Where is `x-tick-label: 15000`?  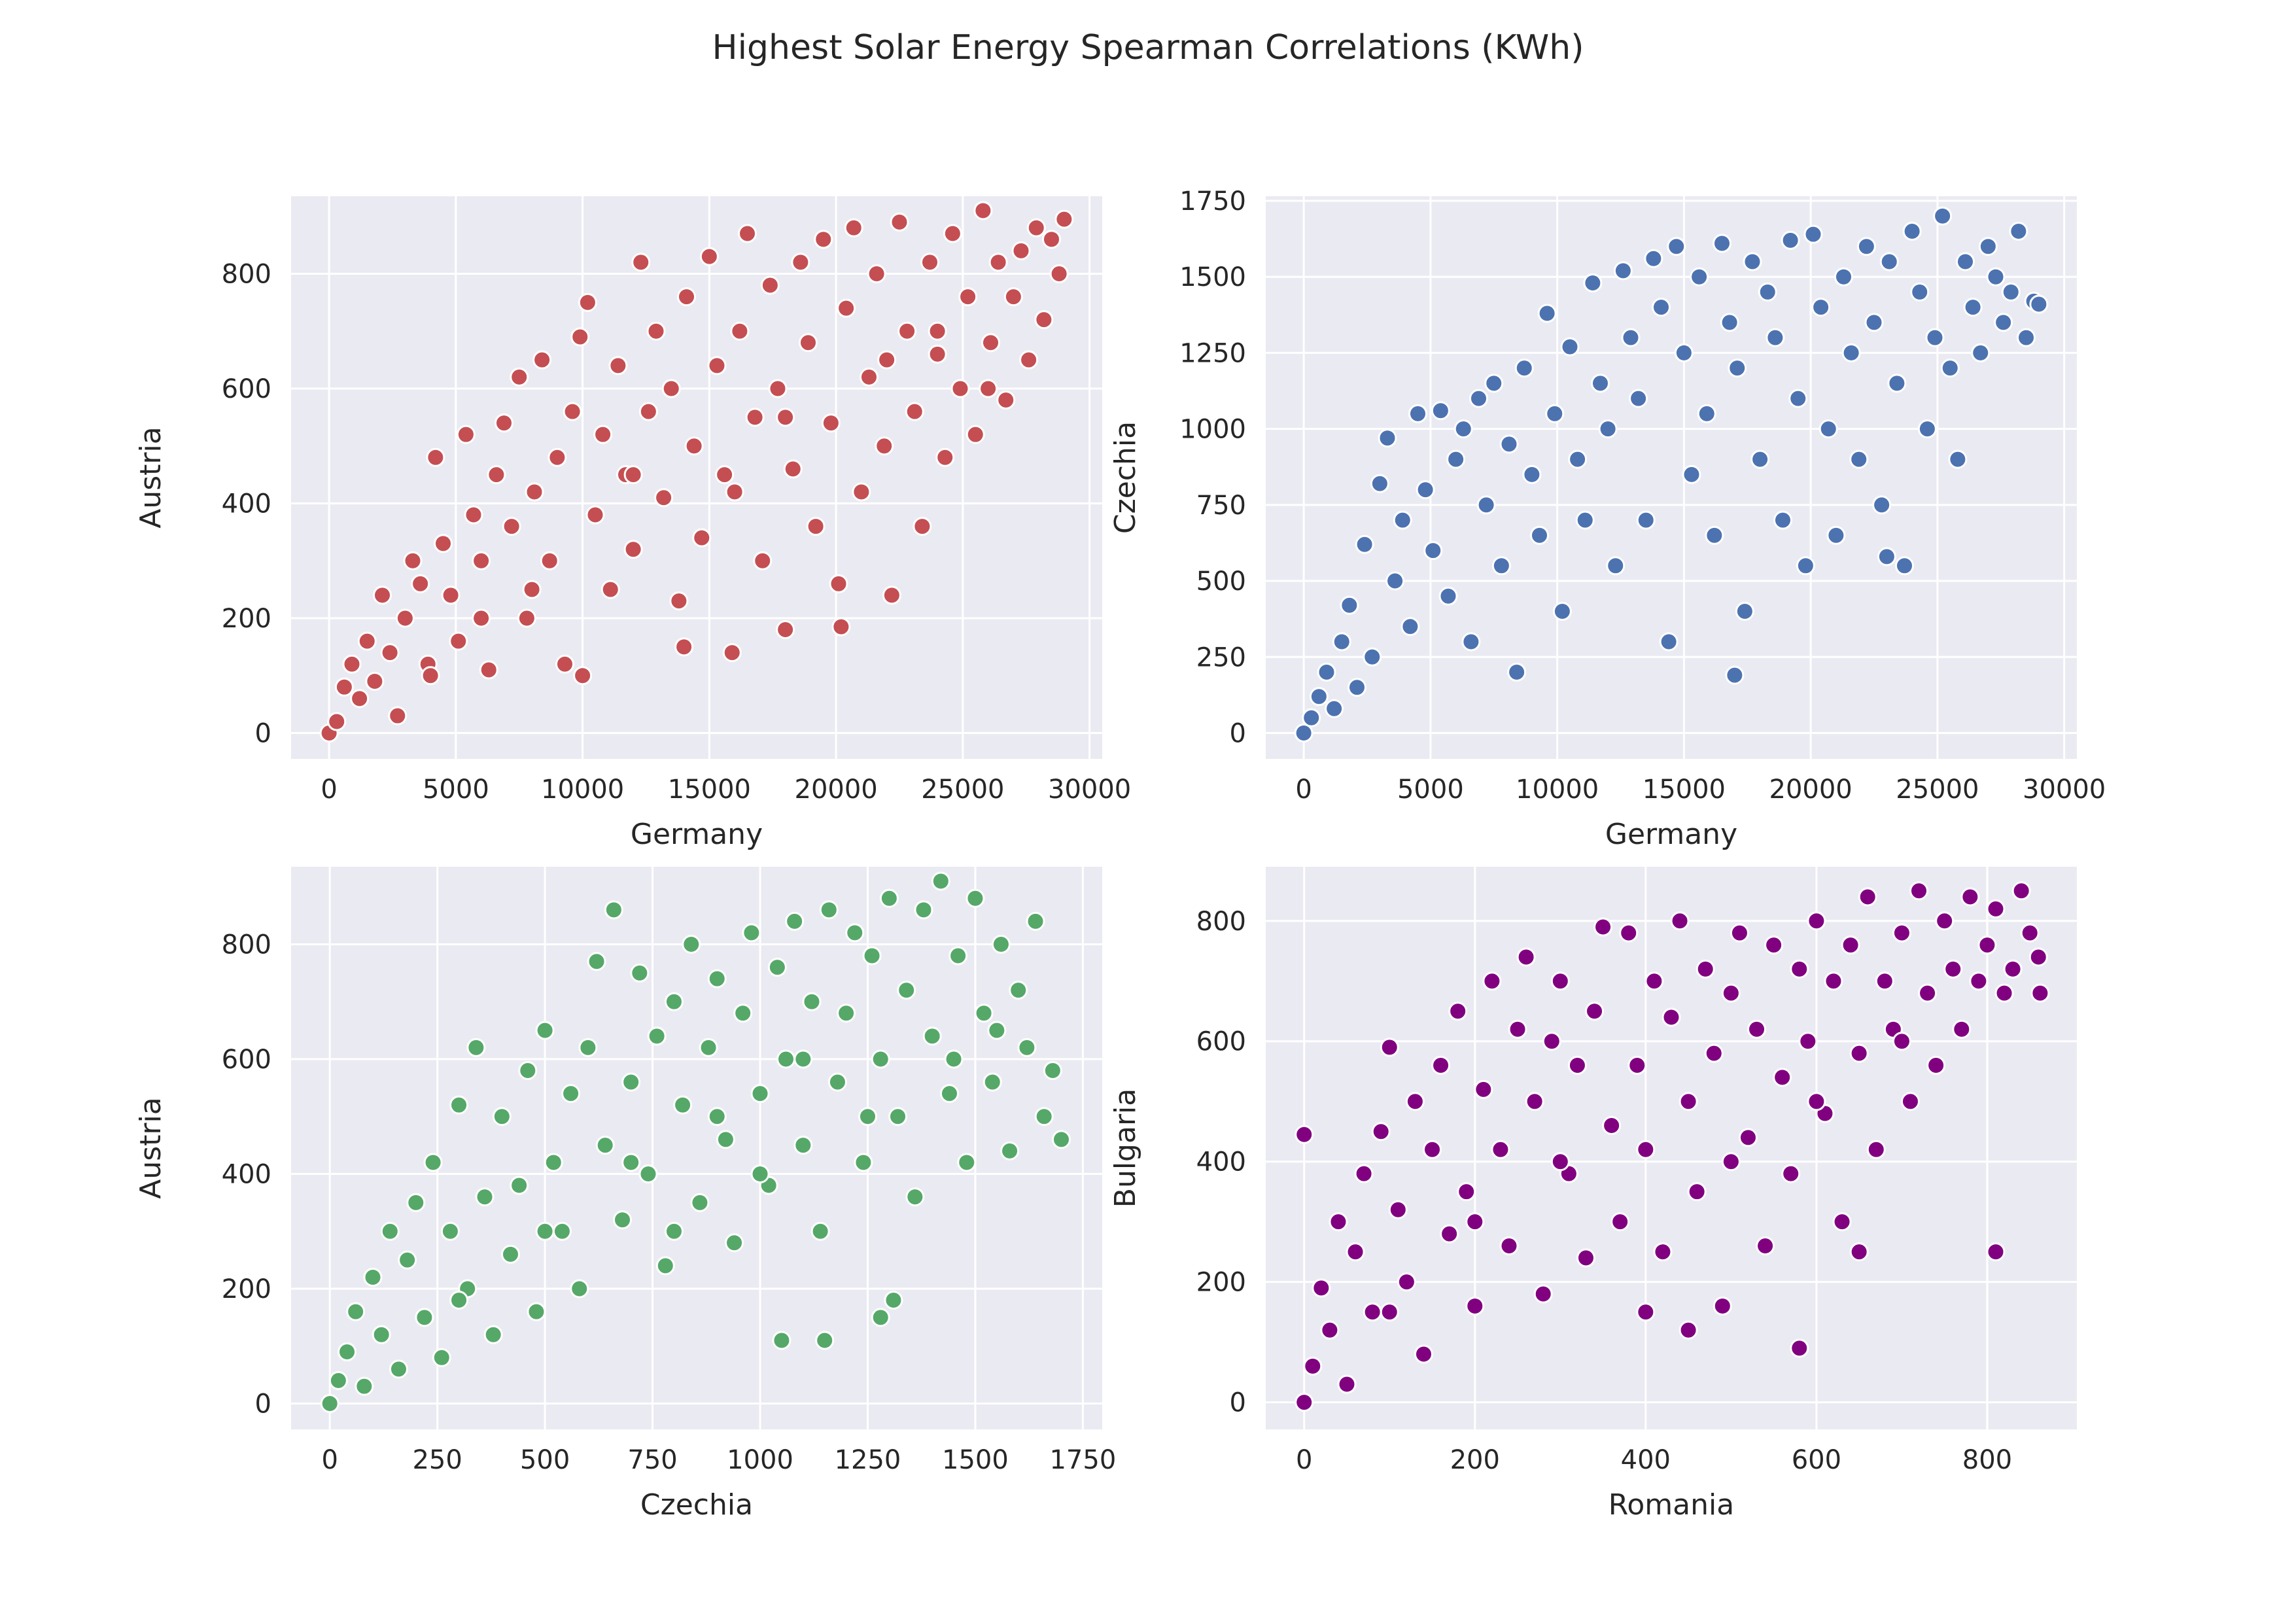
x-tick-label: 15000 is located at coordinates (1684, 790).